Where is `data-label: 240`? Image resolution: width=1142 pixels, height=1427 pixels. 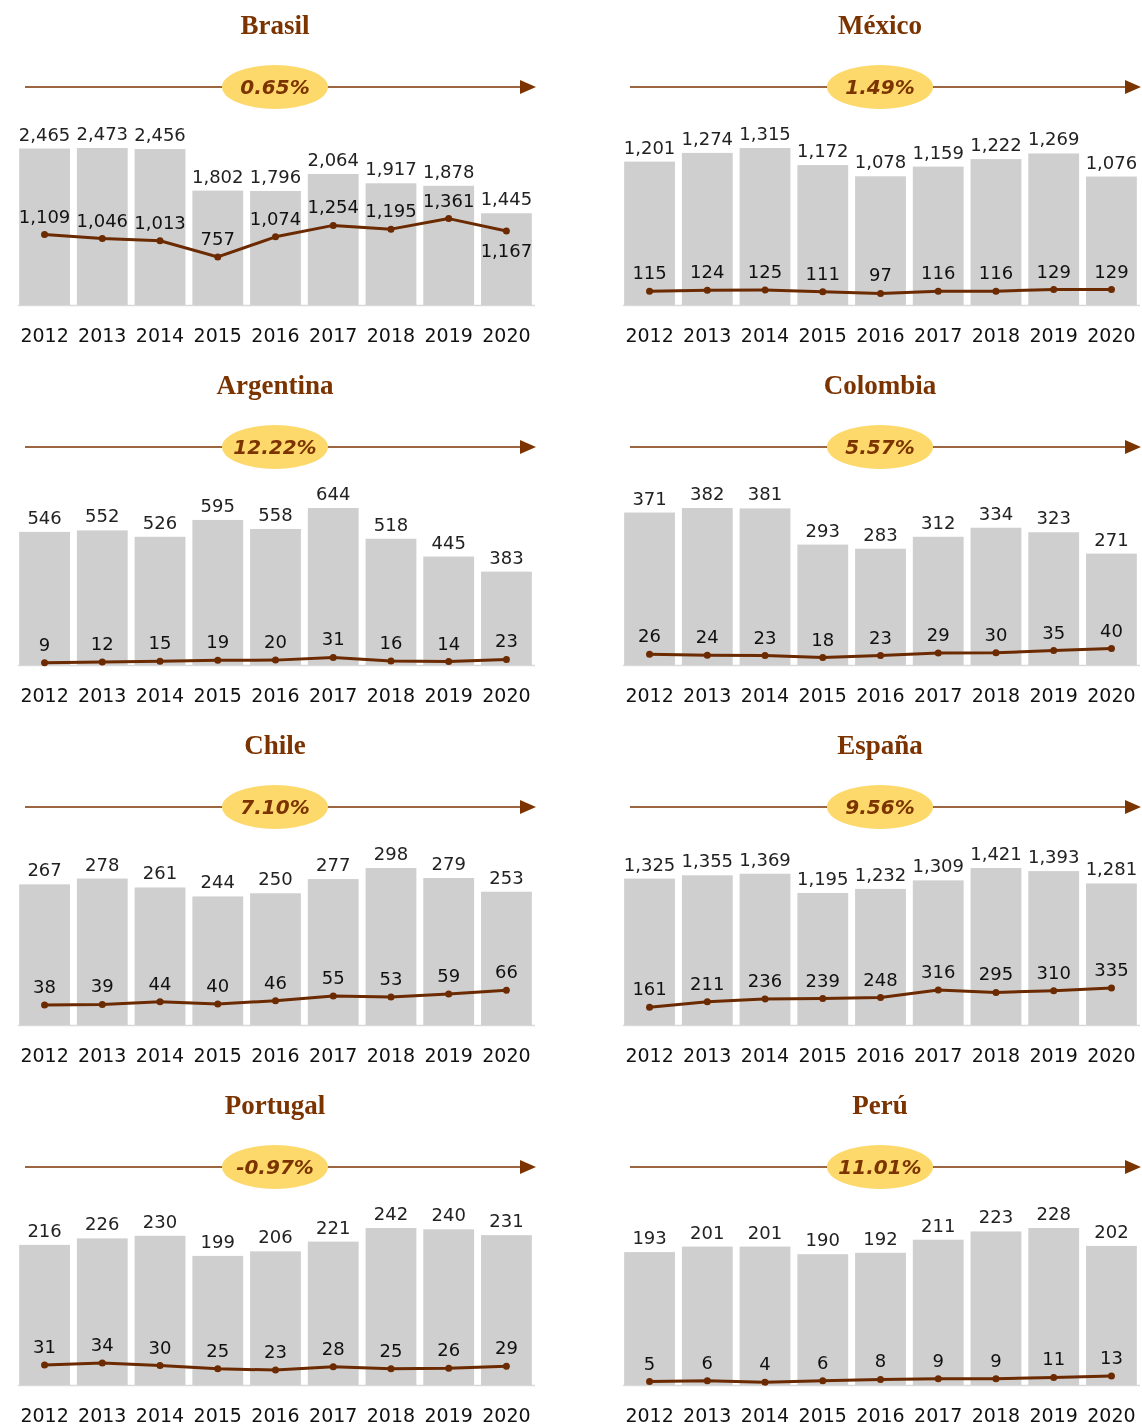 data-label: 240 is located at coordinates (448, 1215).